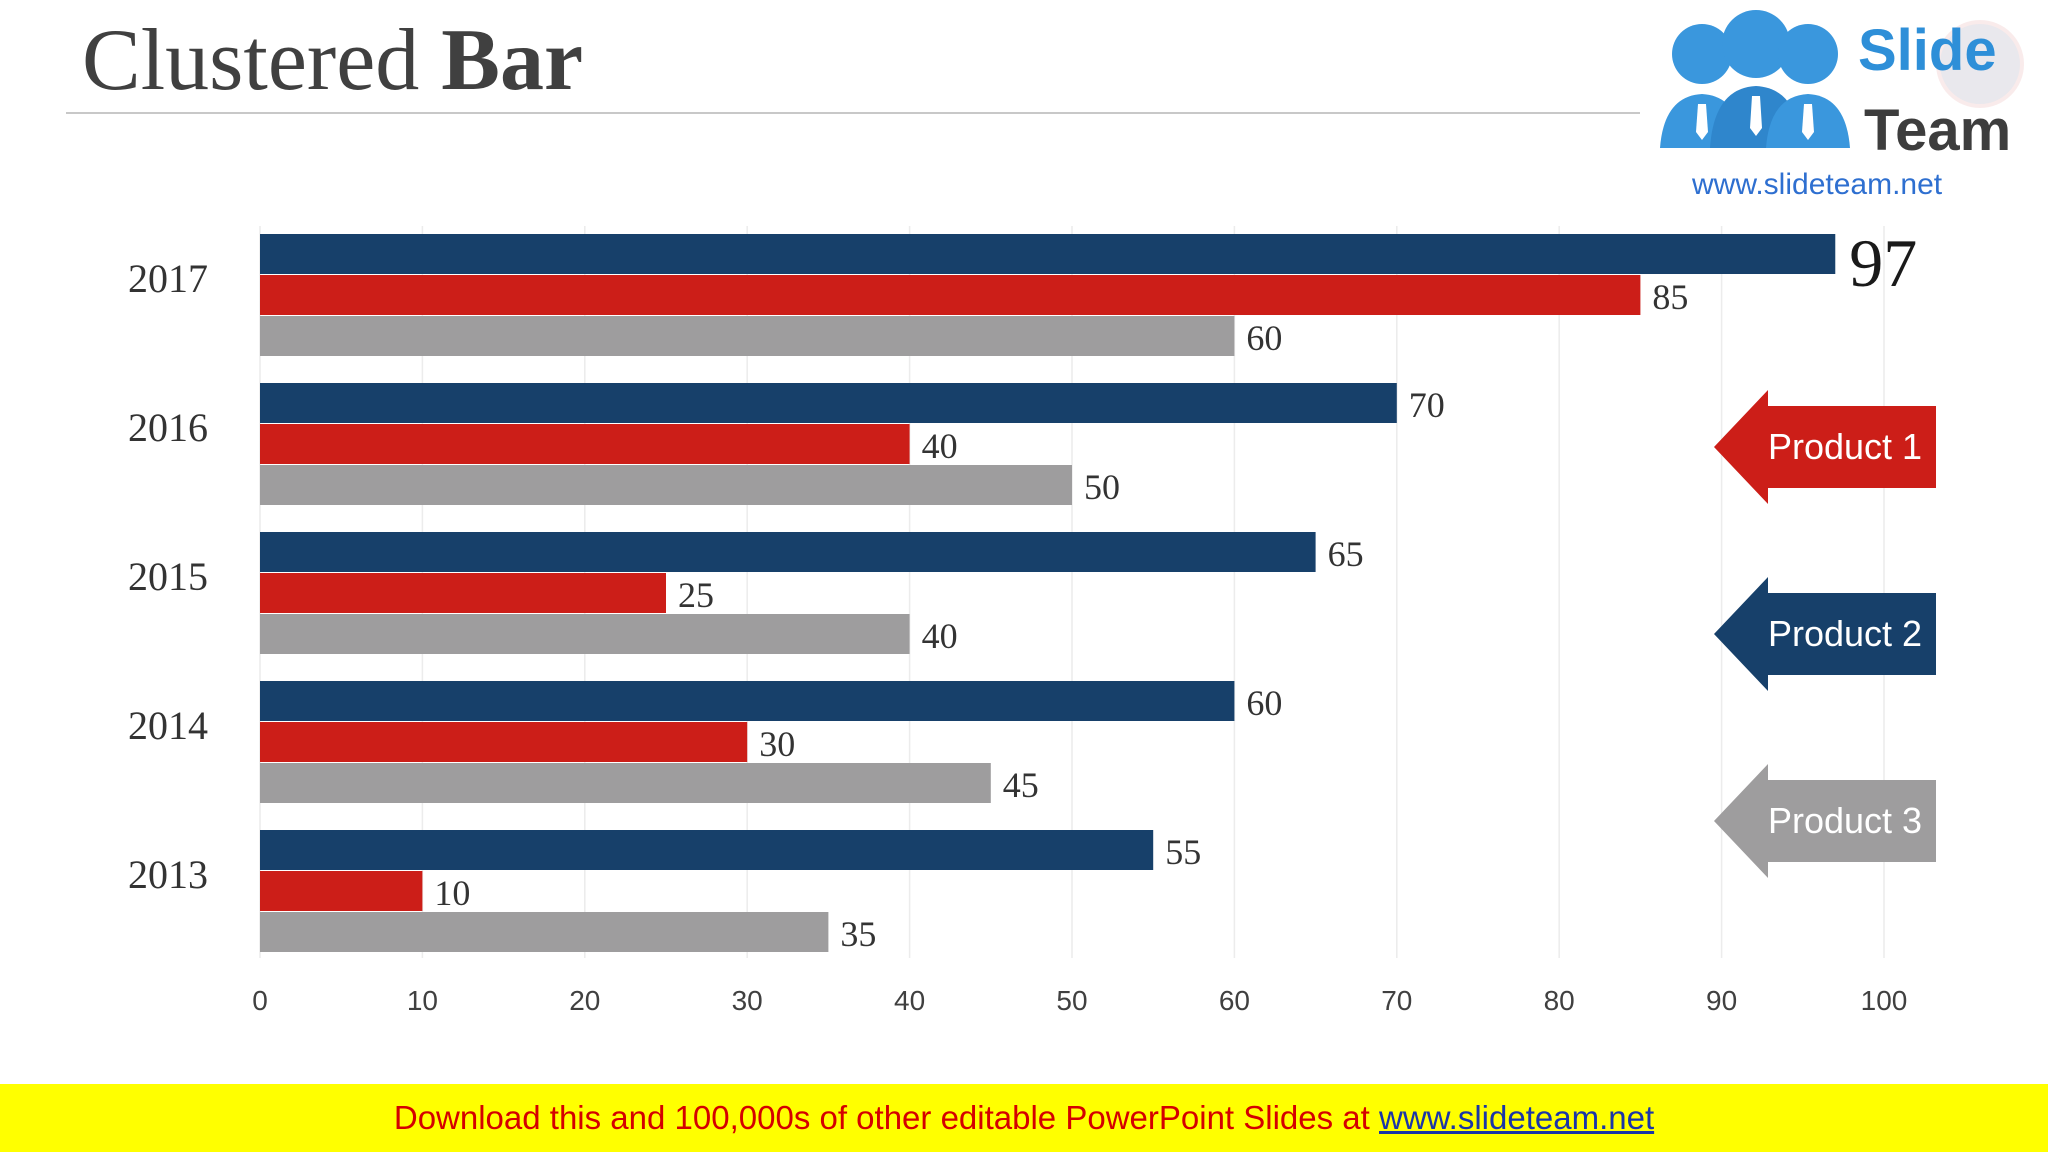 The image size is (2048, 1152). What do you see at coordinates (1396, 1000) in the screenshot?
I see `tick-label: 70` at bounding box center [1396, 1000].